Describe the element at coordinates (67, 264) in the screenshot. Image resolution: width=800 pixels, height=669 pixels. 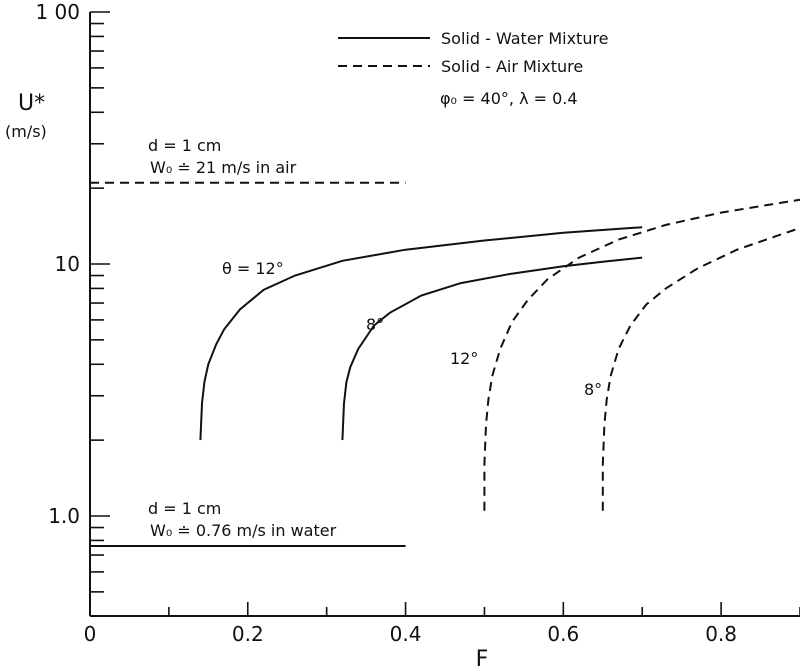
I see `y-tick-label: 10` at that location.